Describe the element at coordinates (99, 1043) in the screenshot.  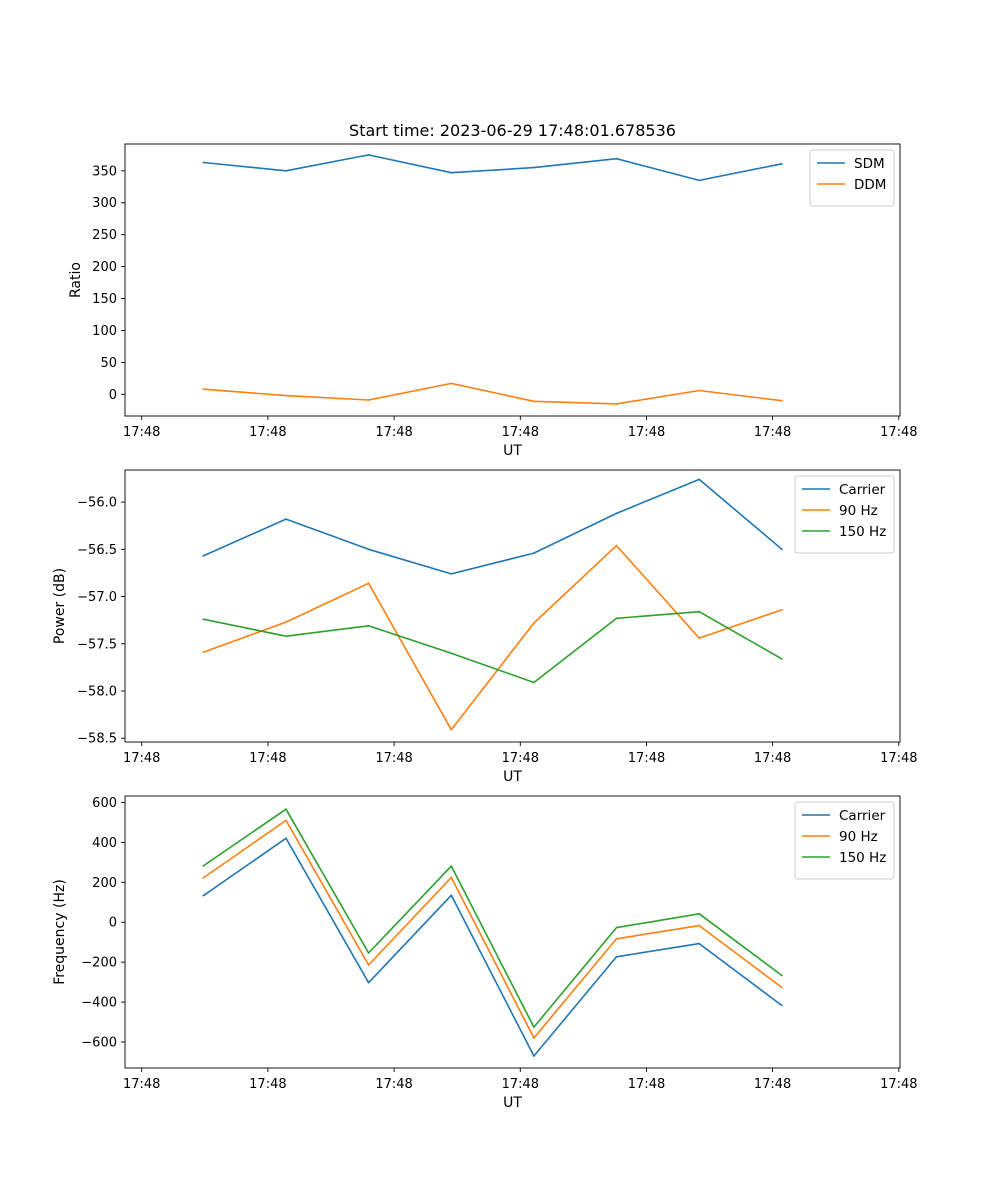
I see `y-tick-label: −600` at that location.